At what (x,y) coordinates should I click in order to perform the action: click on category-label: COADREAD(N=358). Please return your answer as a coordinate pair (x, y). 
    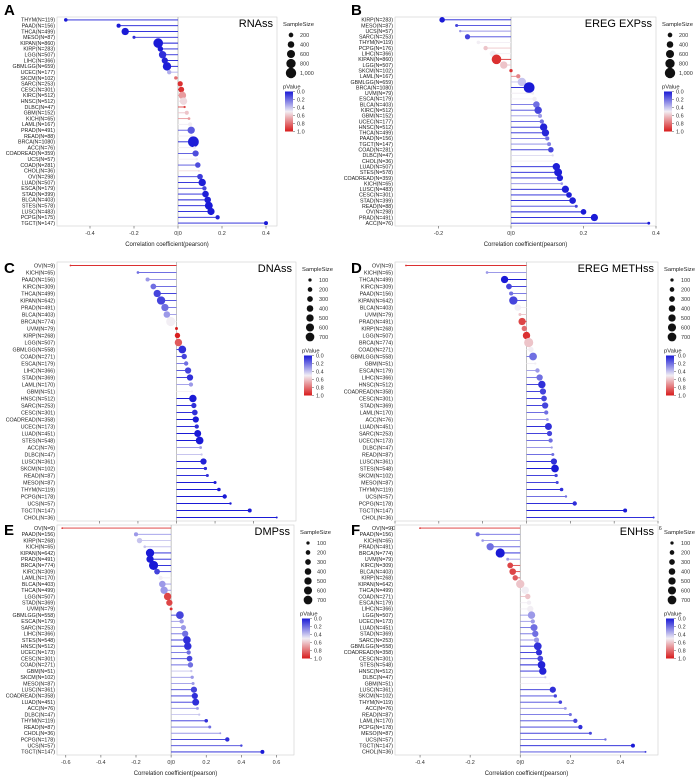
    Looking at the image, I should click on (369, 392).